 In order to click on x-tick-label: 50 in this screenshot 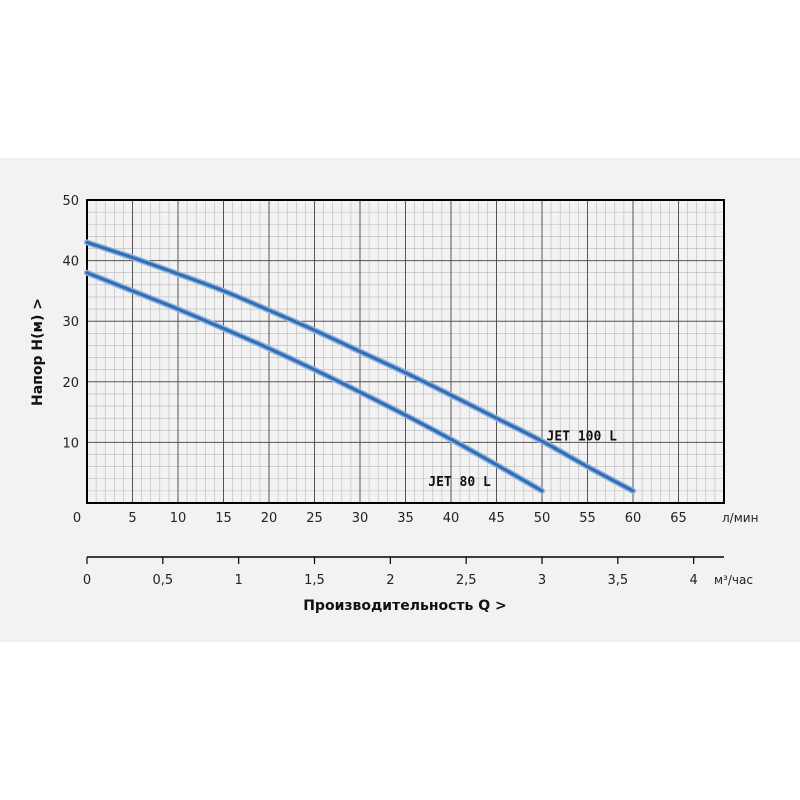, I will do `click(542, 518)`.